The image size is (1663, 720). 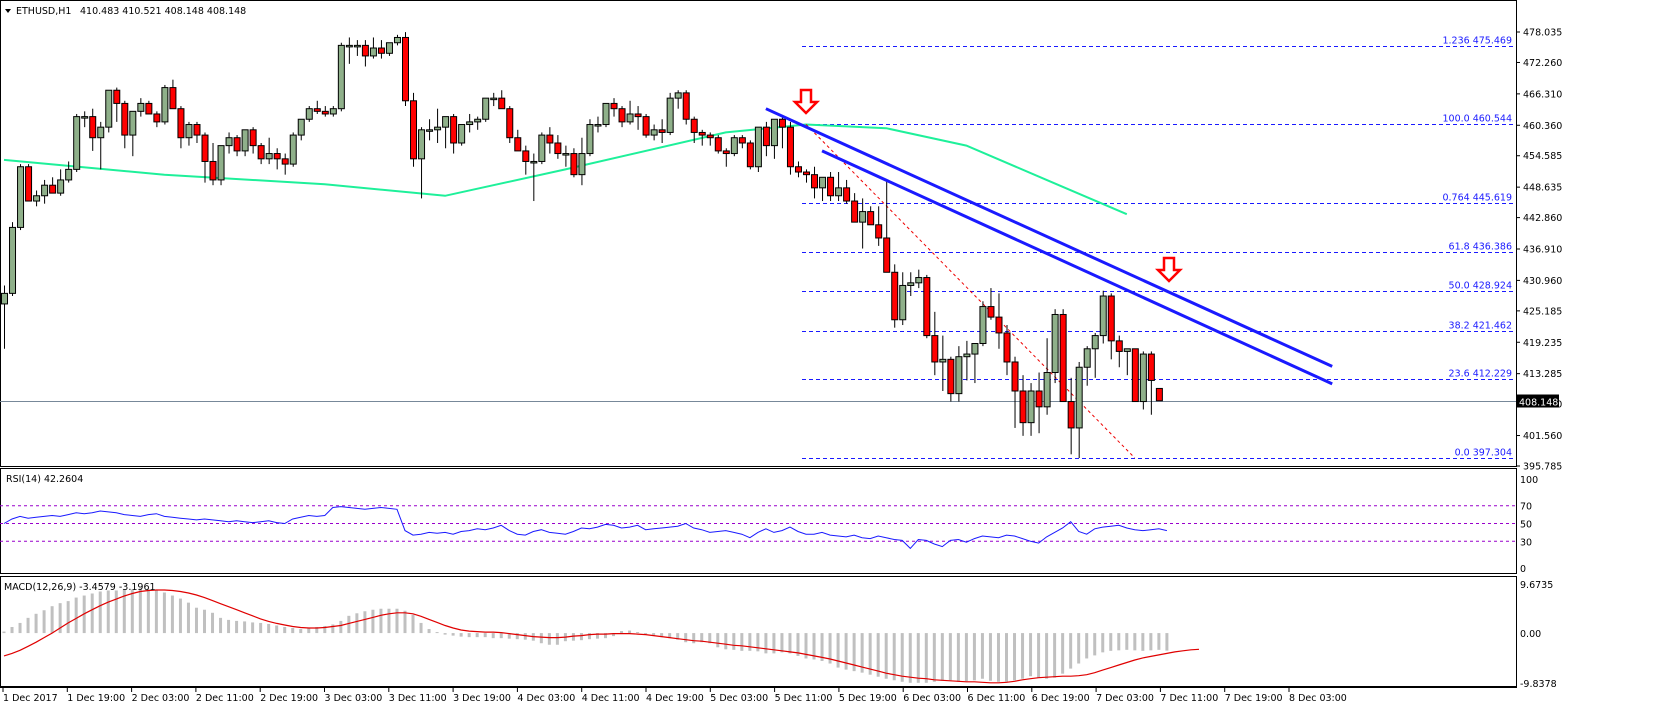 I want to click on macd-chart, so click(x=601, y=636).